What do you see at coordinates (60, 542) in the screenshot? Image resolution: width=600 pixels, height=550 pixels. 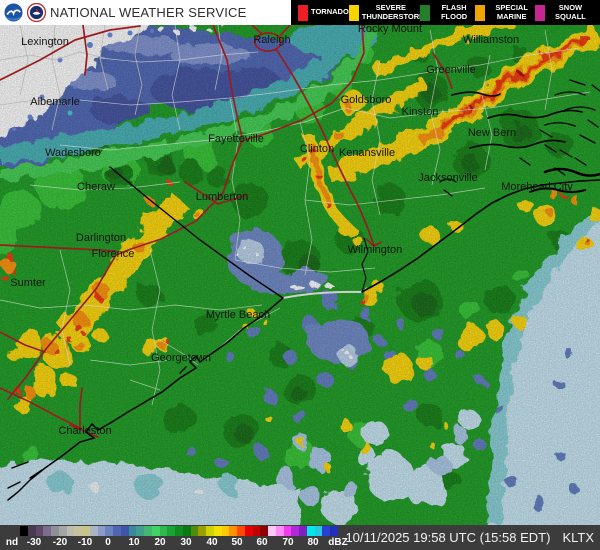 I see `colorbar-tick-label: -20` at bounding box center [60, 542].